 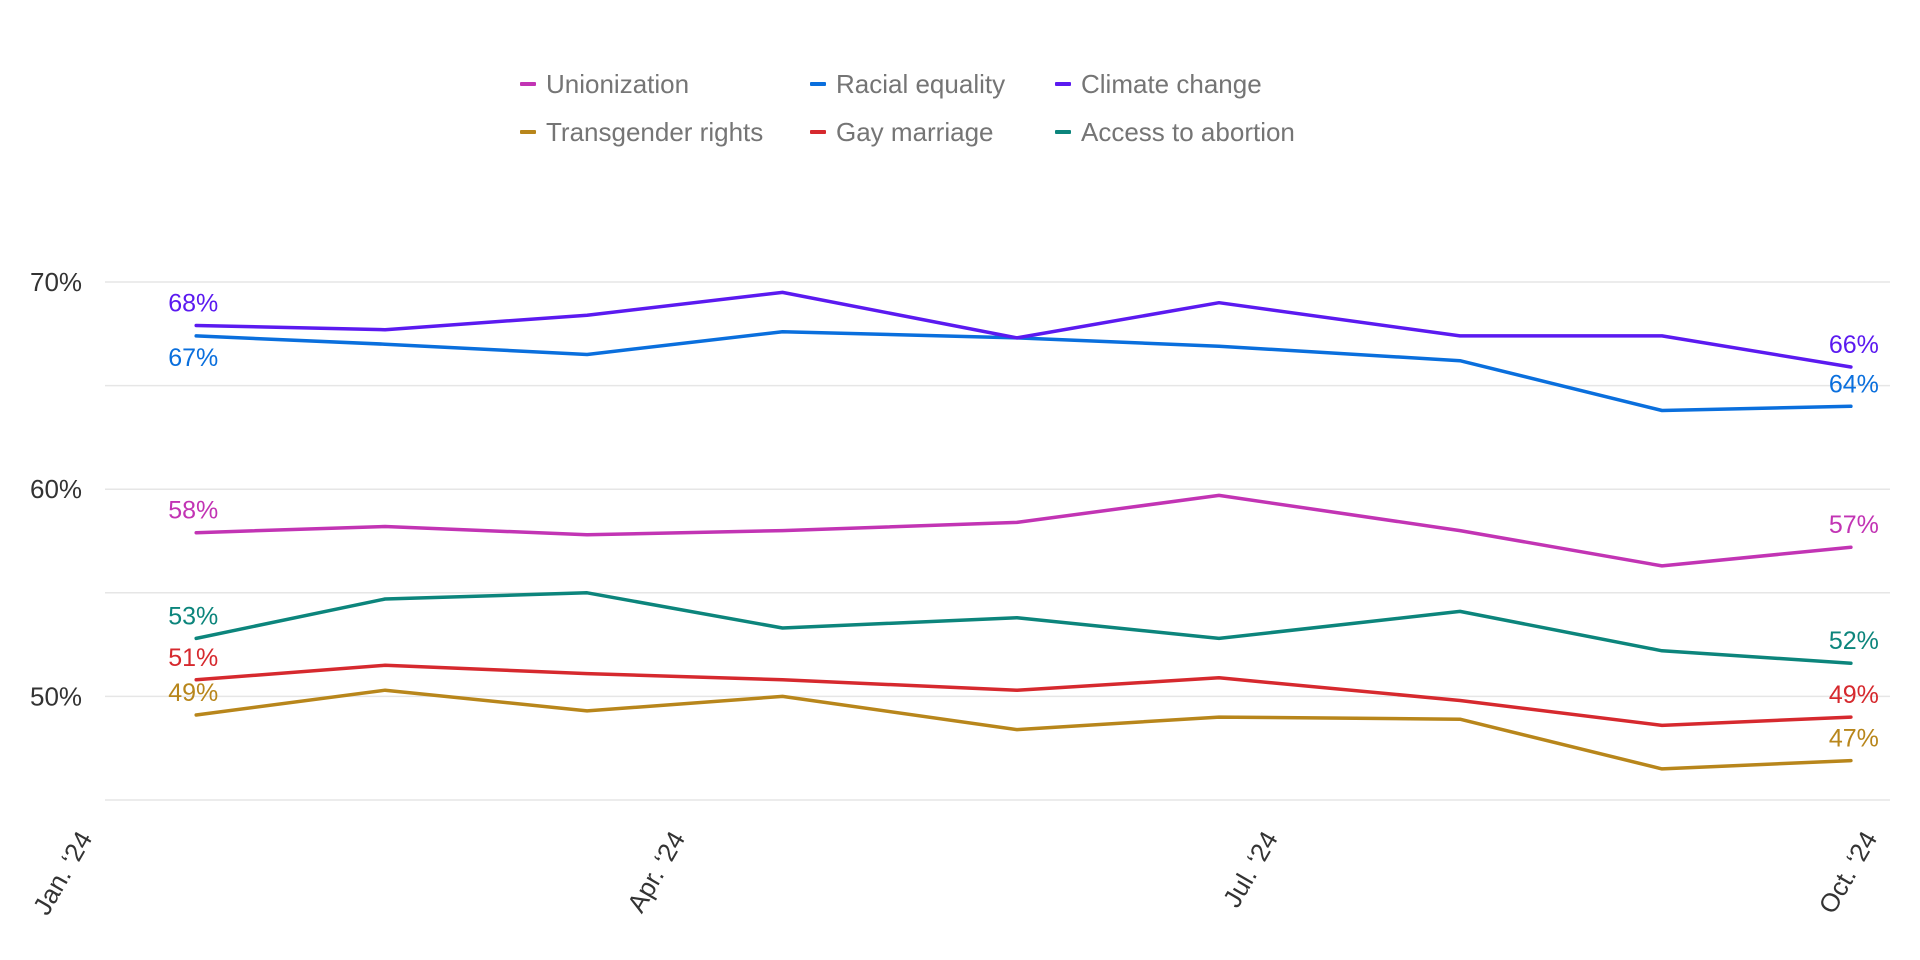 I want to click on series-line-unionization, so click(x=1023, y=530).